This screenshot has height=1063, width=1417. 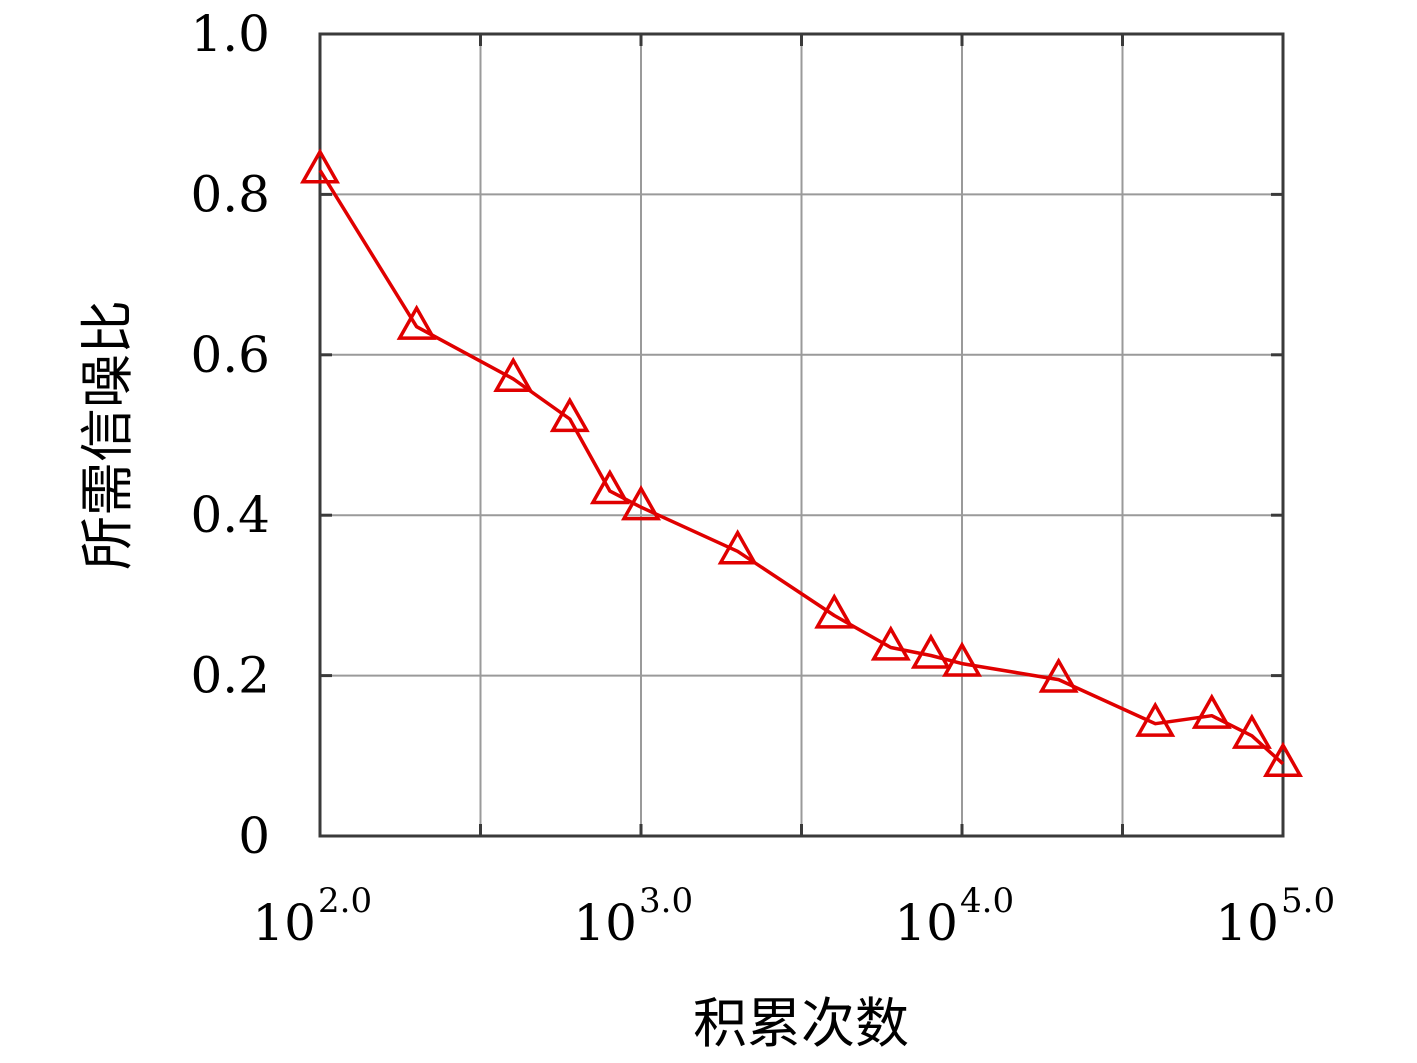 I want to click on x-tick-label-exponent: 5.0, so click(x=1308, y=901).